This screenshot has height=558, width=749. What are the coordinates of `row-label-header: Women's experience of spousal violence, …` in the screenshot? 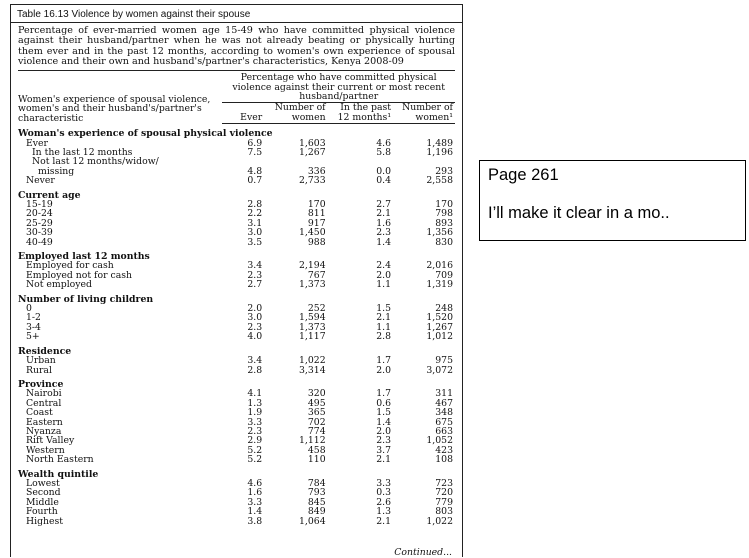 It's located at (114, 109).